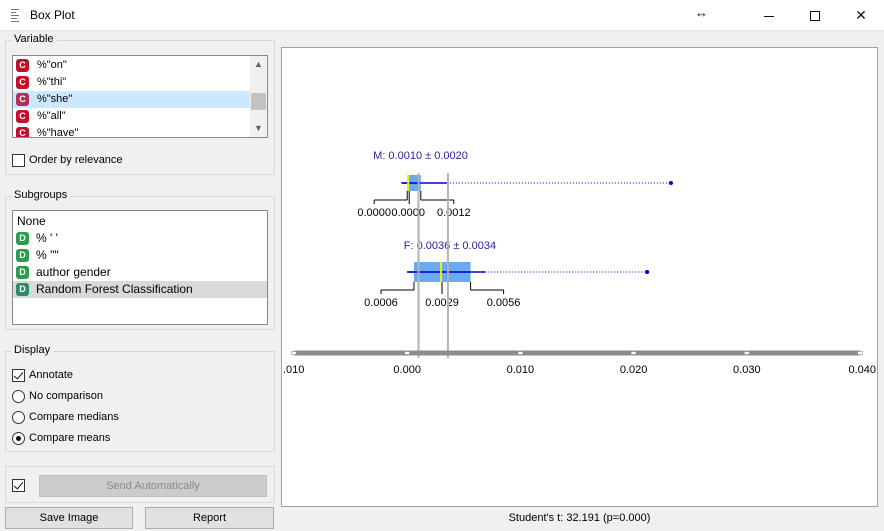 This screenshot has width=884, height=531. What do you see at coordinates (31, 221) in the screenshot?
I see `subgroup-item-label: None` at bounding box center [31, 221].